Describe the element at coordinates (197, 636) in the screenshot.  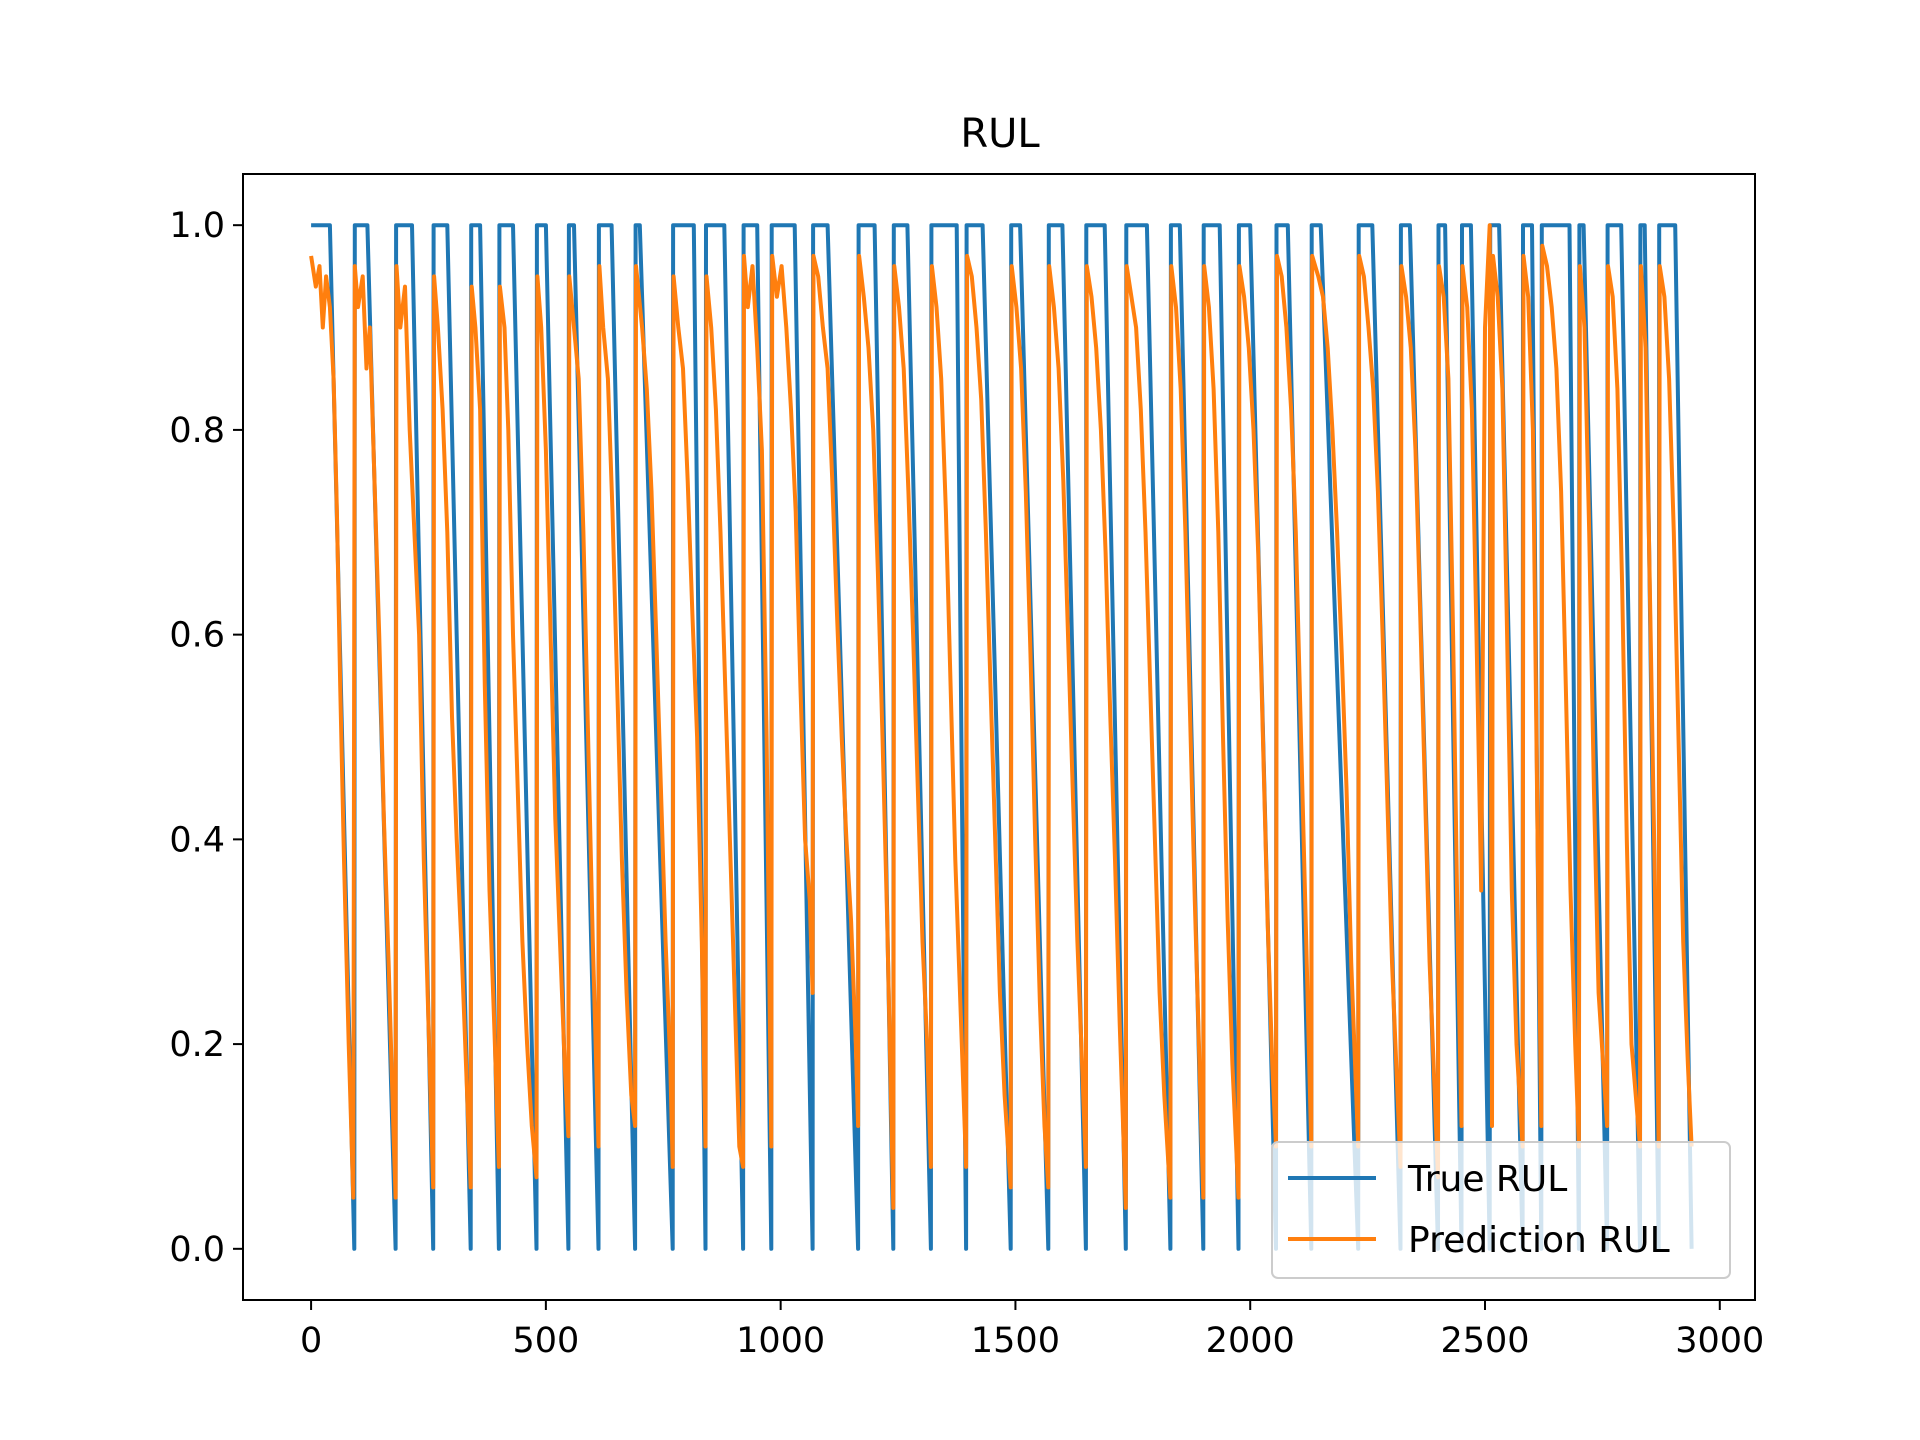
I see `y-tick-label: 0.6` at that location.